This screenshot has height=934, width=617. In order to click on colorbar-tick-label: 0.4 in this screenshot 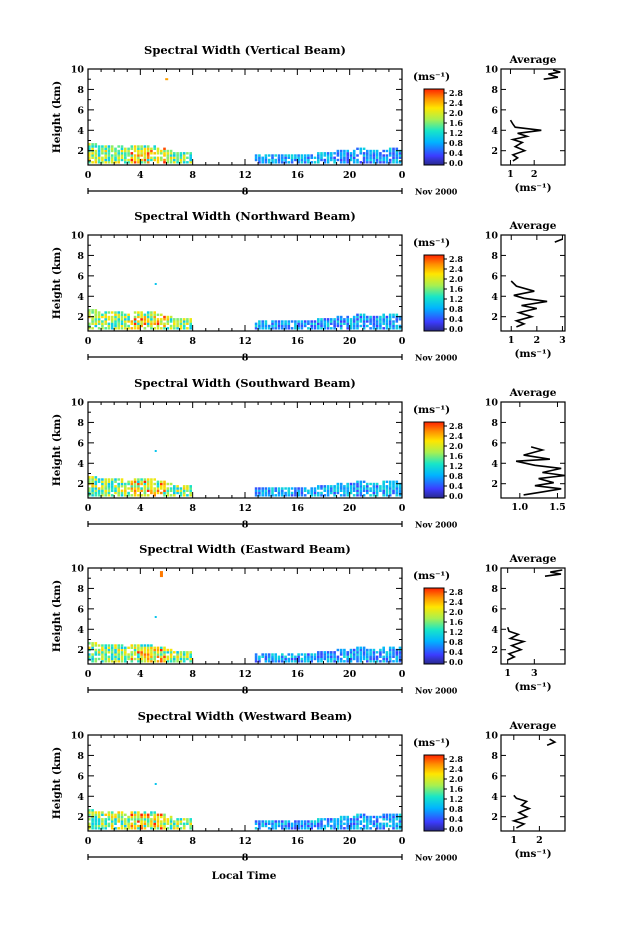, I will do `click(456, 319)`.